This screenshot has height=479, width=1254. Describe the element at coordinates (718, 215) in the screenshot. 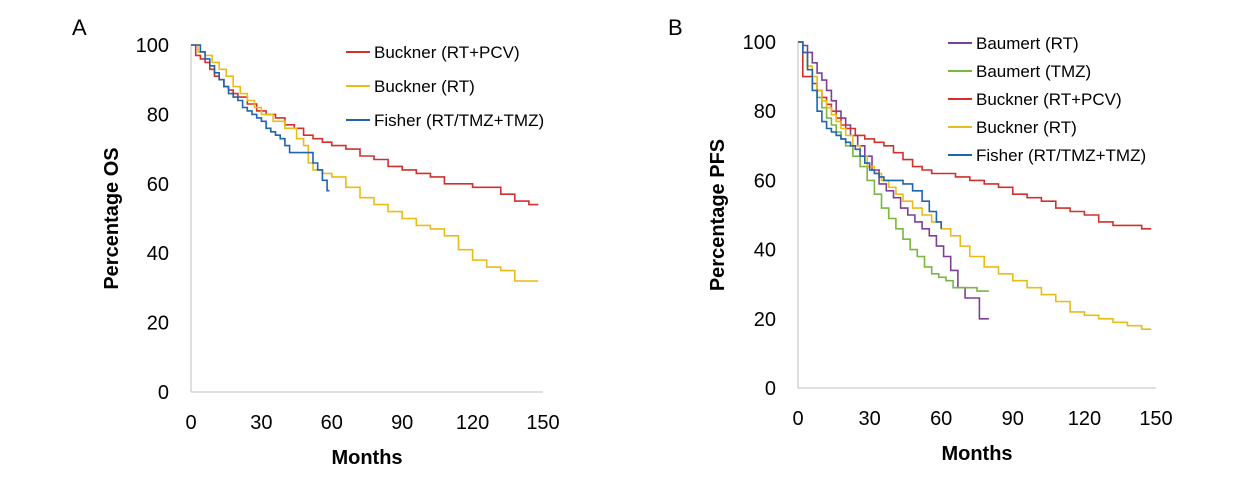

I see `panel-b-y-axis-title: Percentage PFS` at that location.